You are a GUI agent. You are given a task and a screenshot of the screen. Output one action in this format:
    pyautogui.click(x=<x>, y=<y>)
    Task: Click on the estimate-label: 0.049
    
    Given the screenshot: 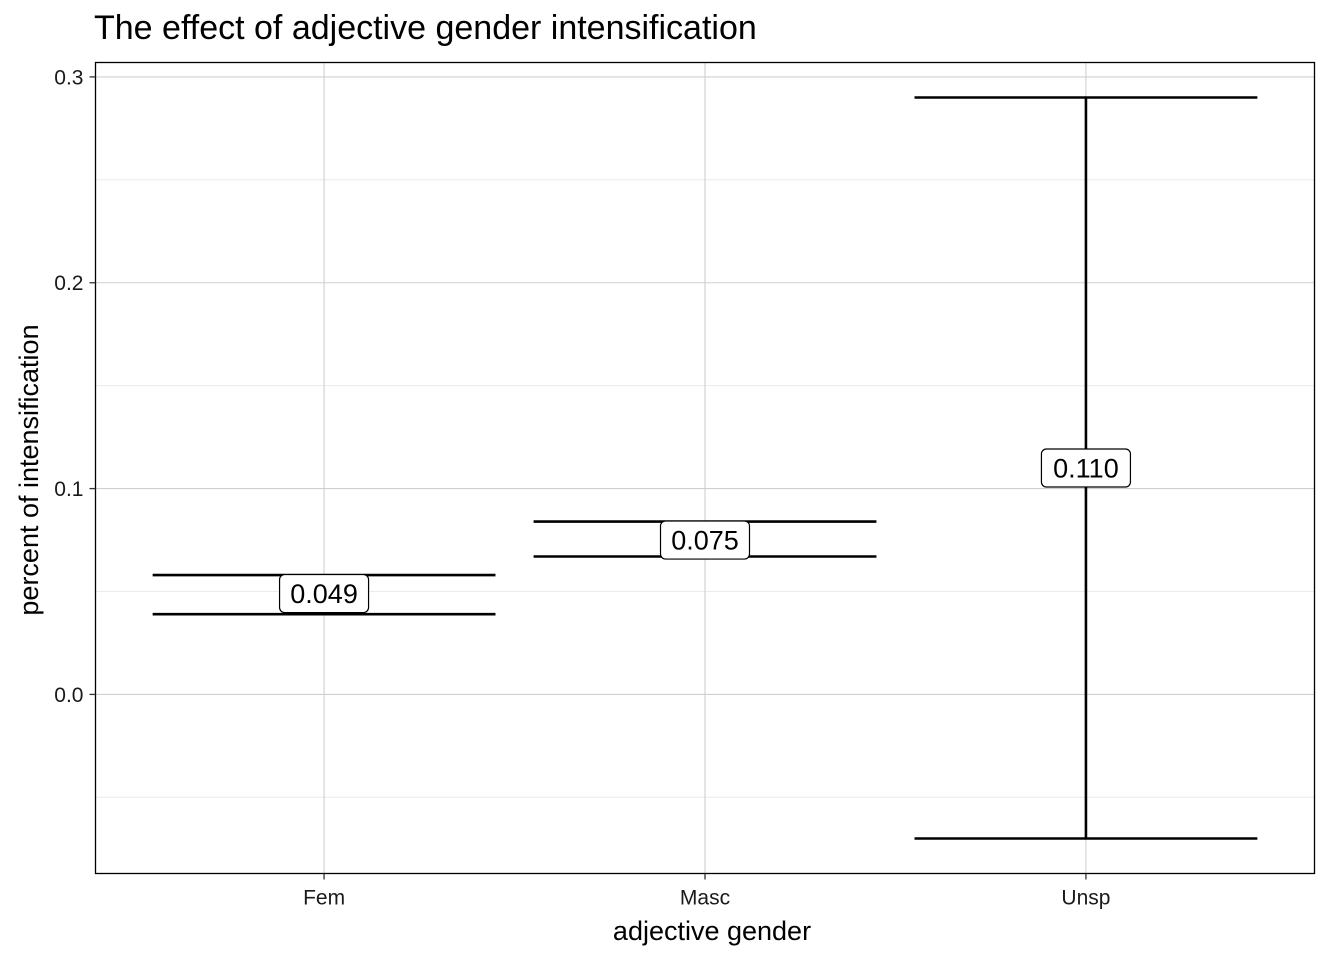 What is the action you would take?
    pyautogui.click(x=324, y=594)
    